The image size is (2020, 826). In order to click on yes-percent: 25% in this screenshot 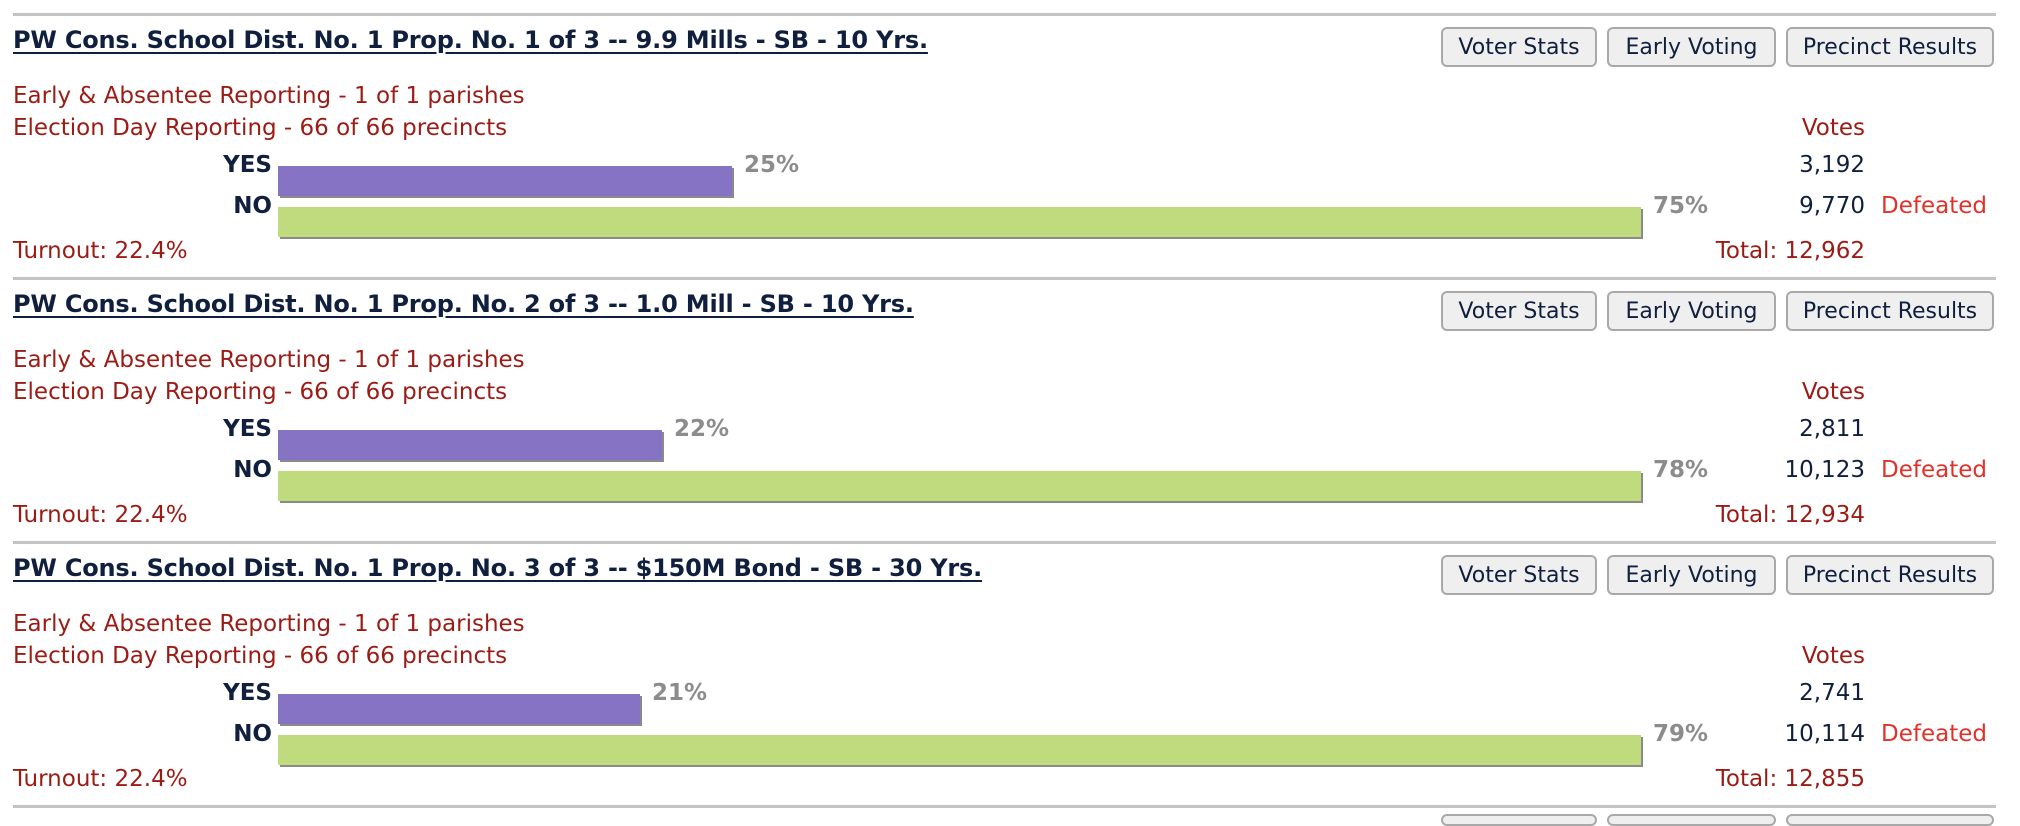, I will do `click(772, 165)`.